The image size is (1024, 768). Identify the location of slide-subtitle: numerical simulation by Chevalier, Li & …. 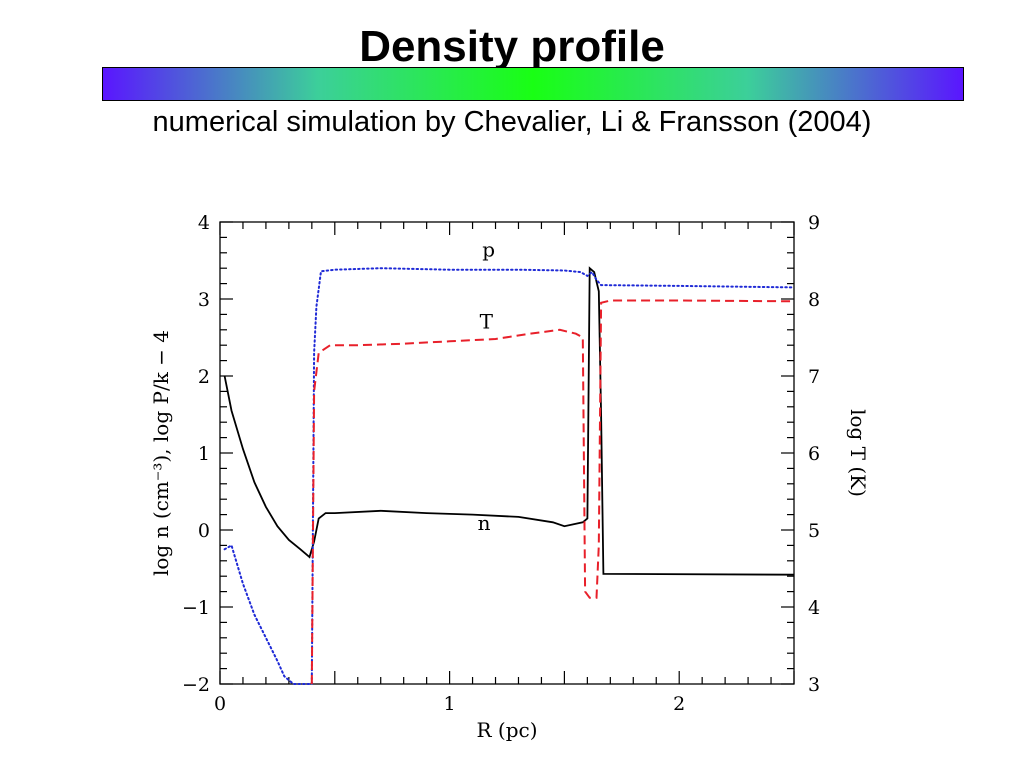
(512, 122).